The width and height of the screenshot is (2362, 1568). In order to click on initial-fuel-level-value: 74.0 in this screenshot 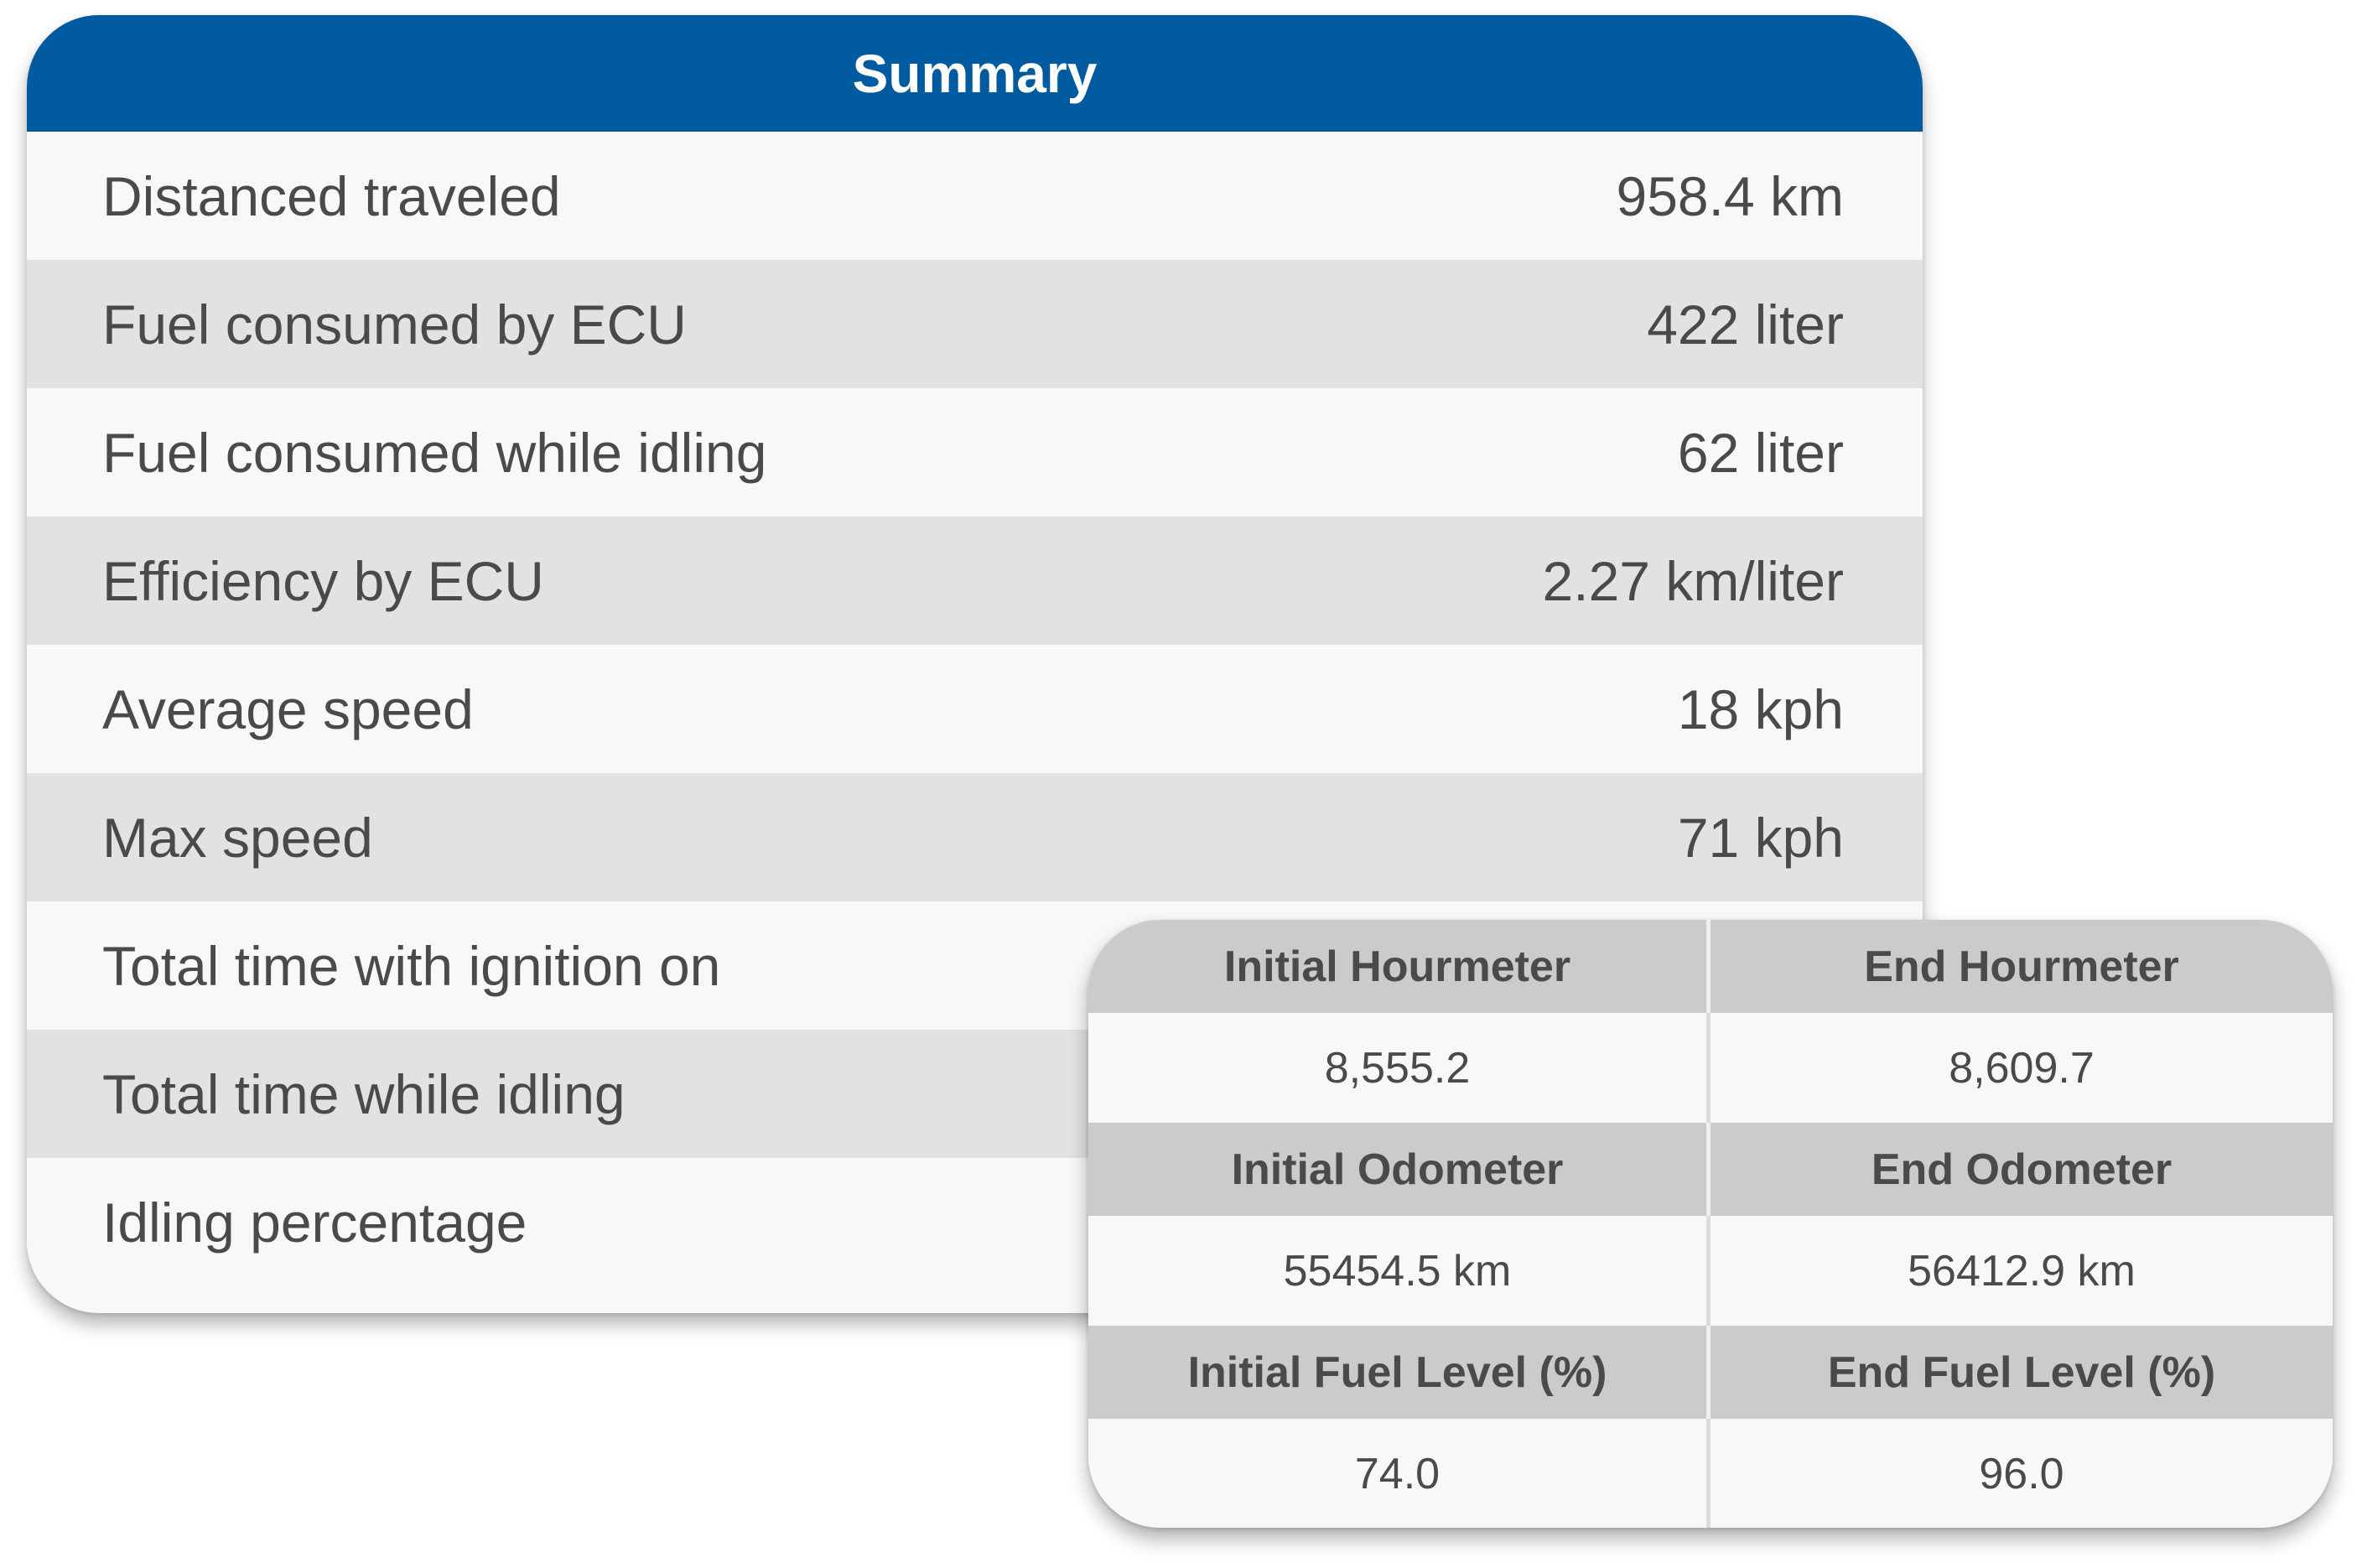, I will do `click(1399, 1473)`.